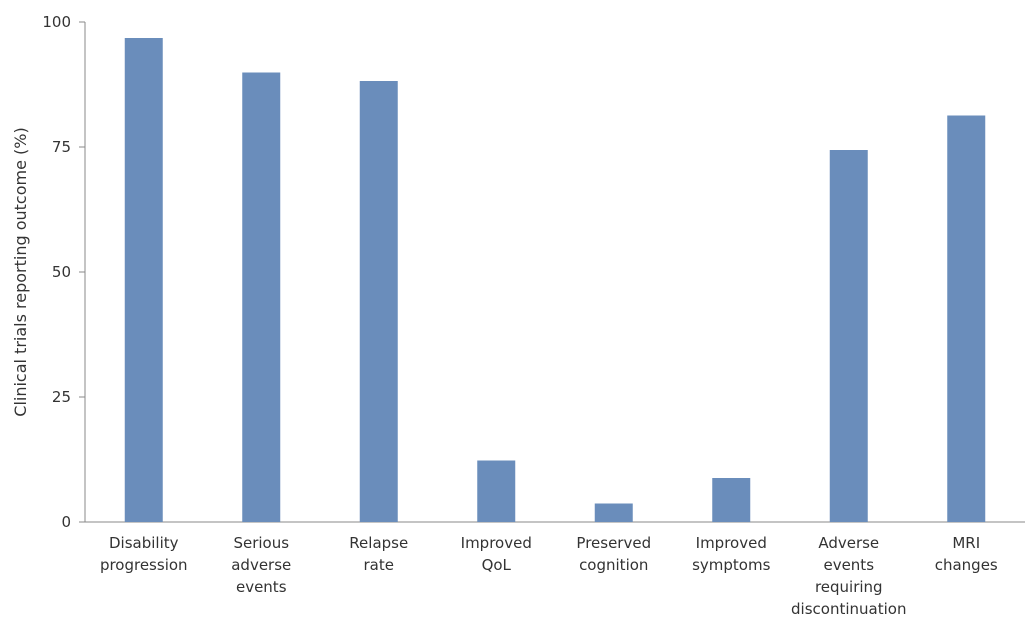 This screenshot has width=1026, height=624. Describe the element at coordinates (848, 576) in the screenshot. I see `x-tick-label: Adverse events requiring discontinuation` at that location.